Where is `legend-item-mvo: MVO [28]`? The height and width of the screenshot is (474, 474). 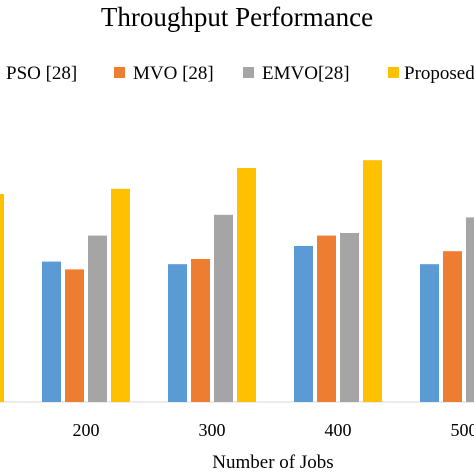
legend-item-mvo: MVO [28] is located at coordinates (164, 73).